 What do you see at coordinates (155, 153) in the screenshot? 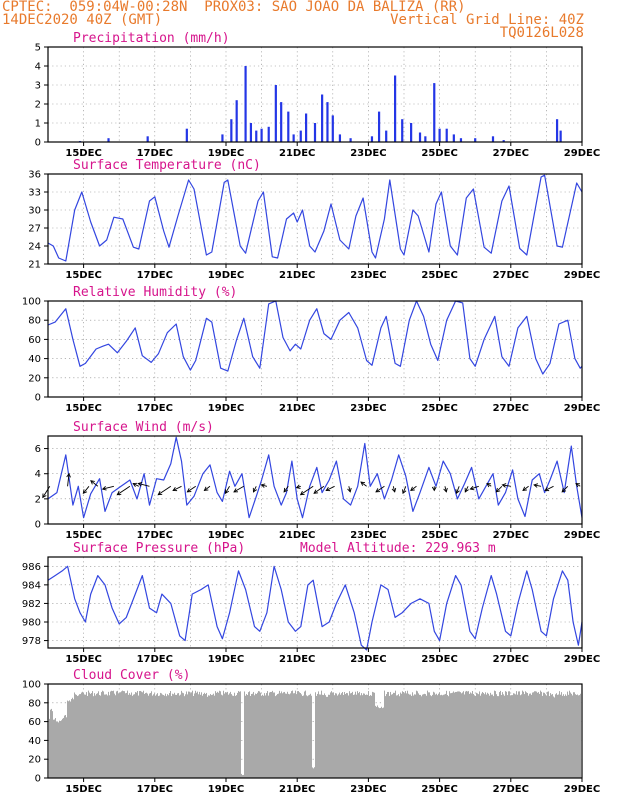
I see `x-tick-label: 17DEC` at bounding box center [155, 153].